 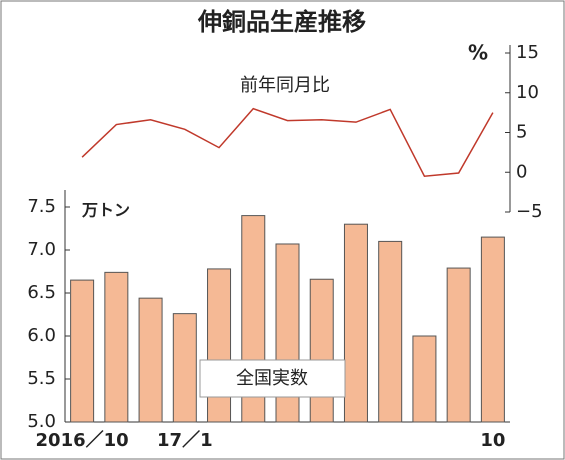 I want to click on y-tick-label: 6.5, so click(x=41, y=292).